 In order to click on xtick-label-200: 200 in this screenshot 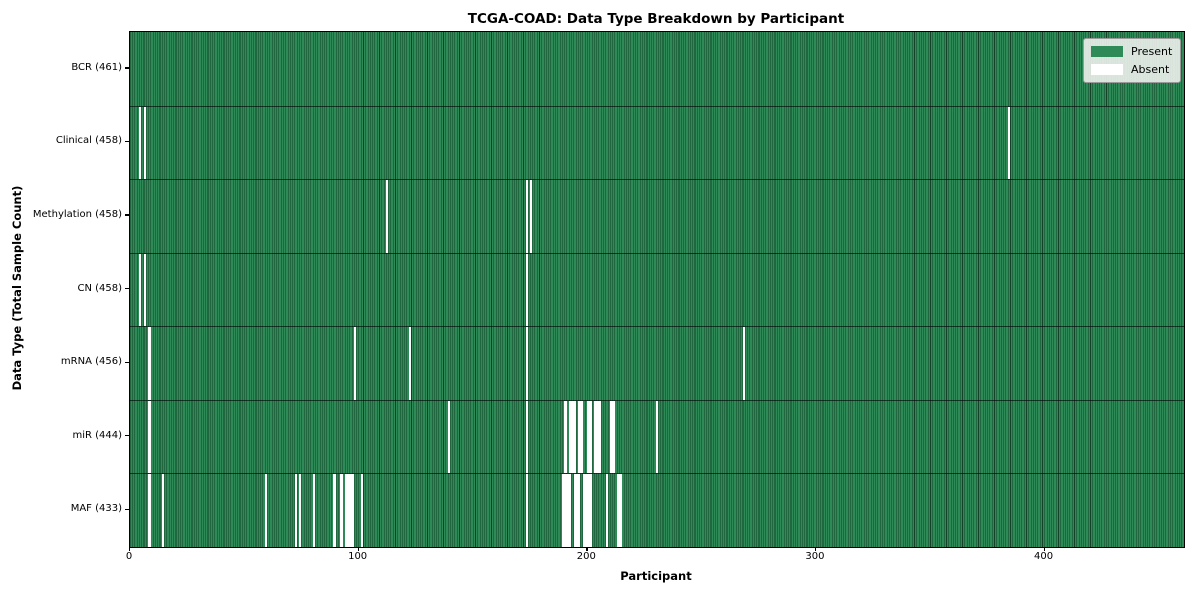, I will do `click(586, 556)`.